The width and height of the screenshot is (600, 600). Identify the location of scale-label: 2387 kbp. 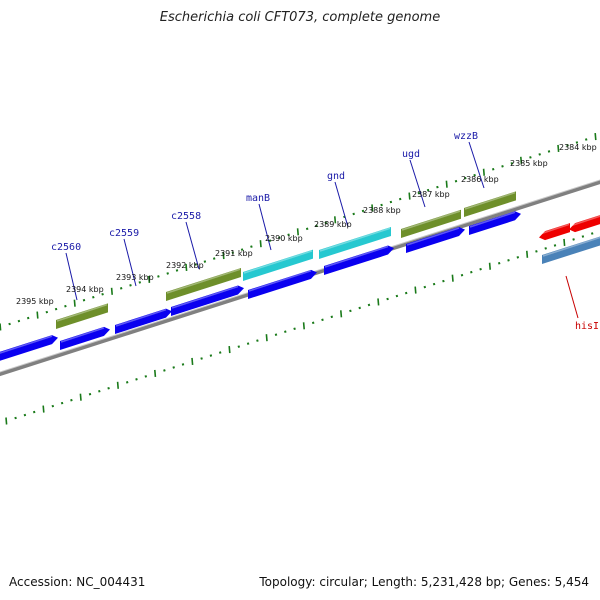
(431, 194).